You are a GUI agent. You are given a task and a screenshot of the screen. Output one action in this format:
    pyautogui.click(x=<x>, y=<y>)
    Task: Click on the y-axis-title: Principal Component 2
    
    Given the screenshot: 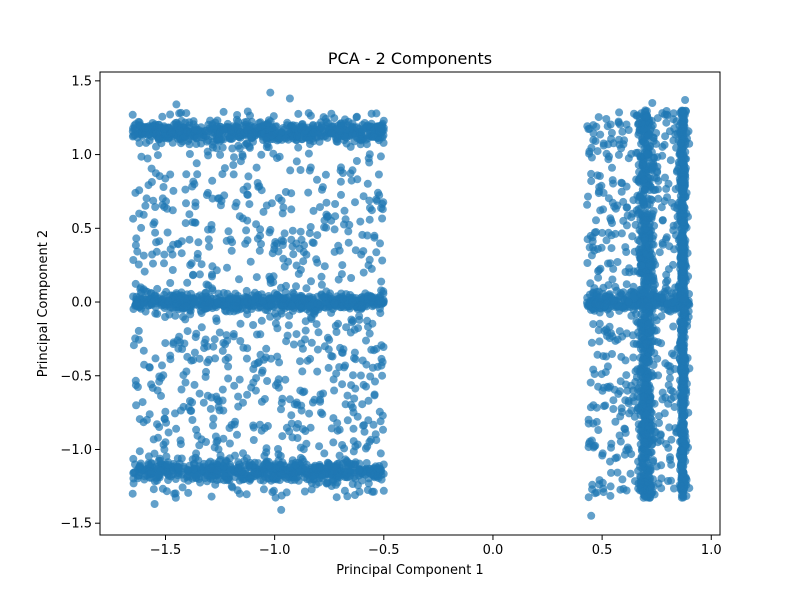 What is the action you would take?
    pyautogui.click(x=43, y=303)
    